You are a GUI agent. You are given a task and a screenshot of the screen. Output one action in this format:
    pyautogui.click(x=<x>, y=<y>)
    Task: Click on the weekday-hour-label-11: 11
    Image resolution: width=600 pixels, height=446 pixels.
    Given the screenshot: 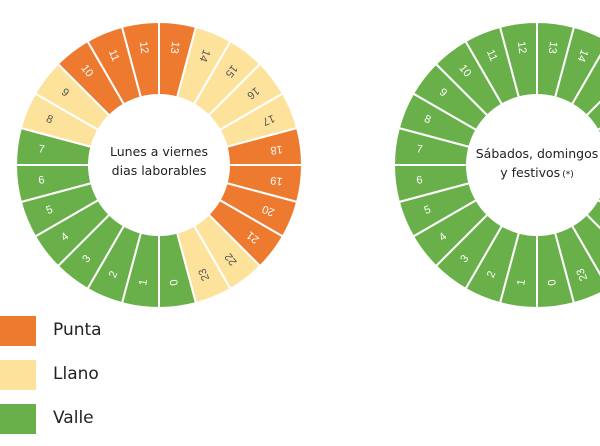 What is the action you would take?
    pyautogui.click(x=113, y=55)
    